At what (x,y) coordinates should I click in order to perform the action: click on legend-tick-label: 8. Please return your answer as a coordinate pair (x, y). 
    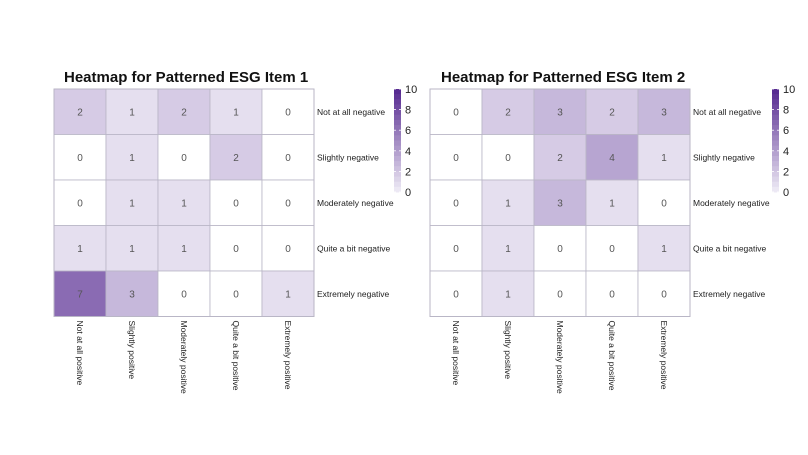
    Looking at the image, I should click on (786, 111).